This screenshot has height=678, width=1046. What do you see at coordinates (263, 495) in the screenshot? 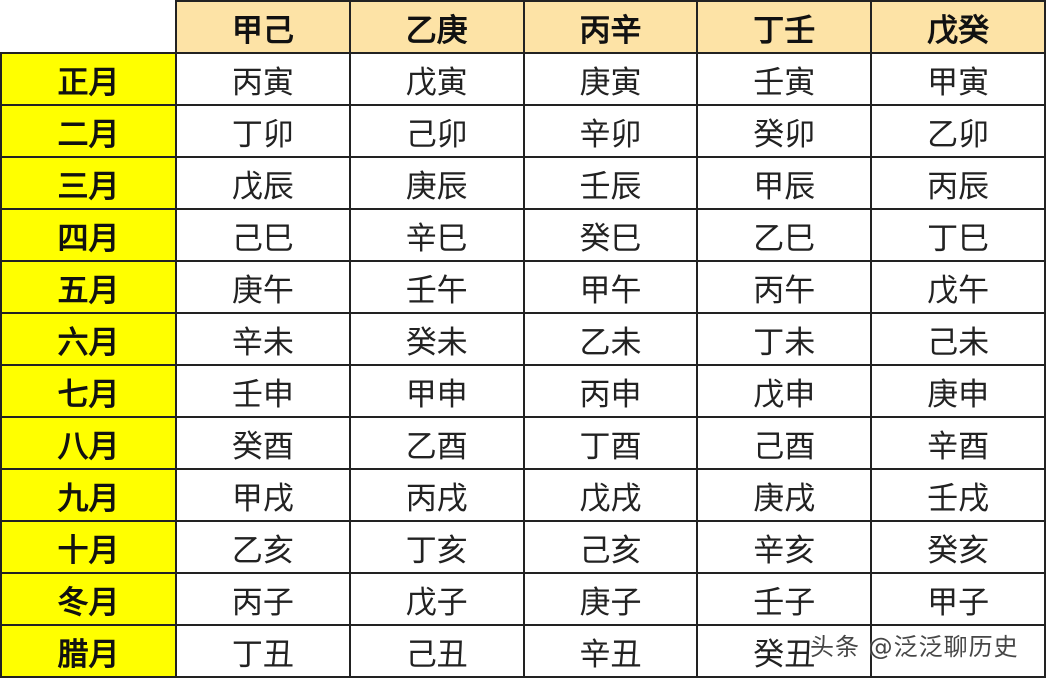
I see `table-cell: 甲戌` at bounding box center [263, 495].